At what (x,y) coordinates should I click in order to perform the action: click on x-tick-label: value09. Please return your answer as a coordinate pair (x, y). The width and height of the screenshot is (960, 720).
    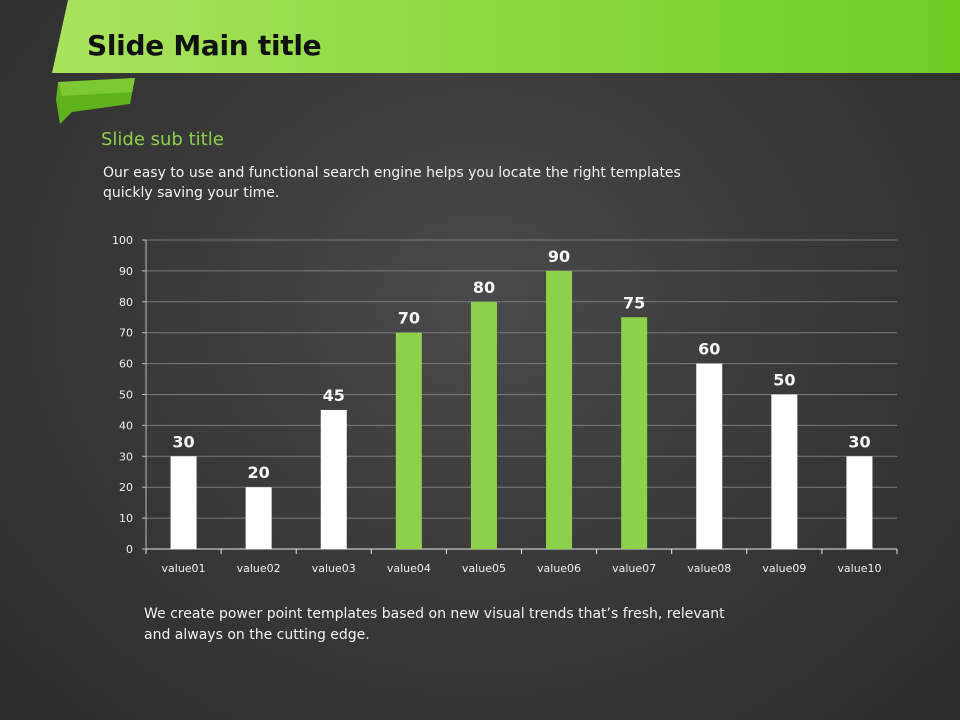
    Looking at the image, I should click on (784, 568).